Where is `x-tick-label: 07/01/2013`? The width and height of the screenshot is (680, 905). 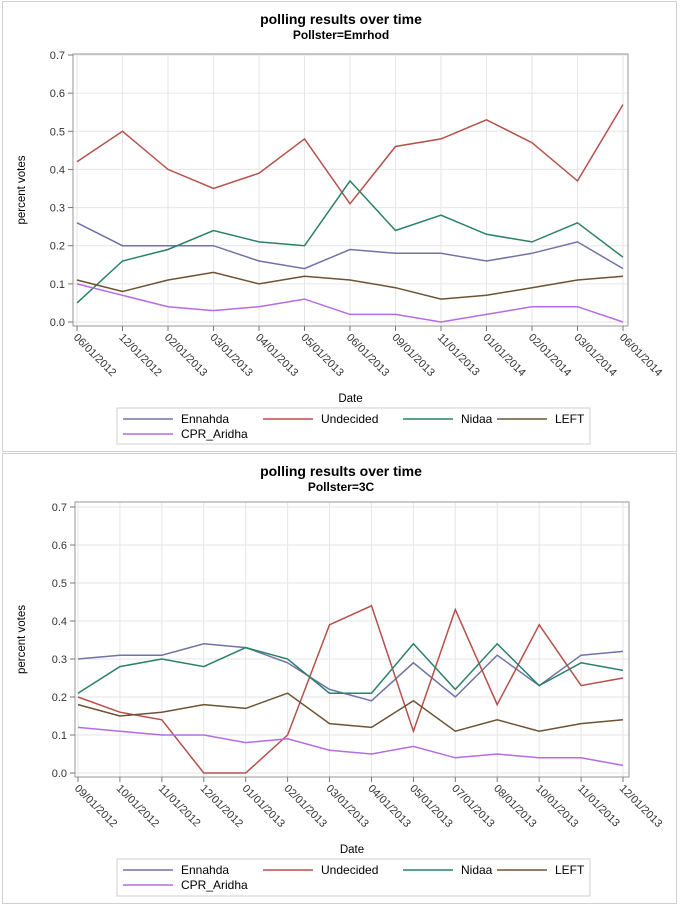 x-tick-label: 07/01/2013 is located at coordinates (472, 806).